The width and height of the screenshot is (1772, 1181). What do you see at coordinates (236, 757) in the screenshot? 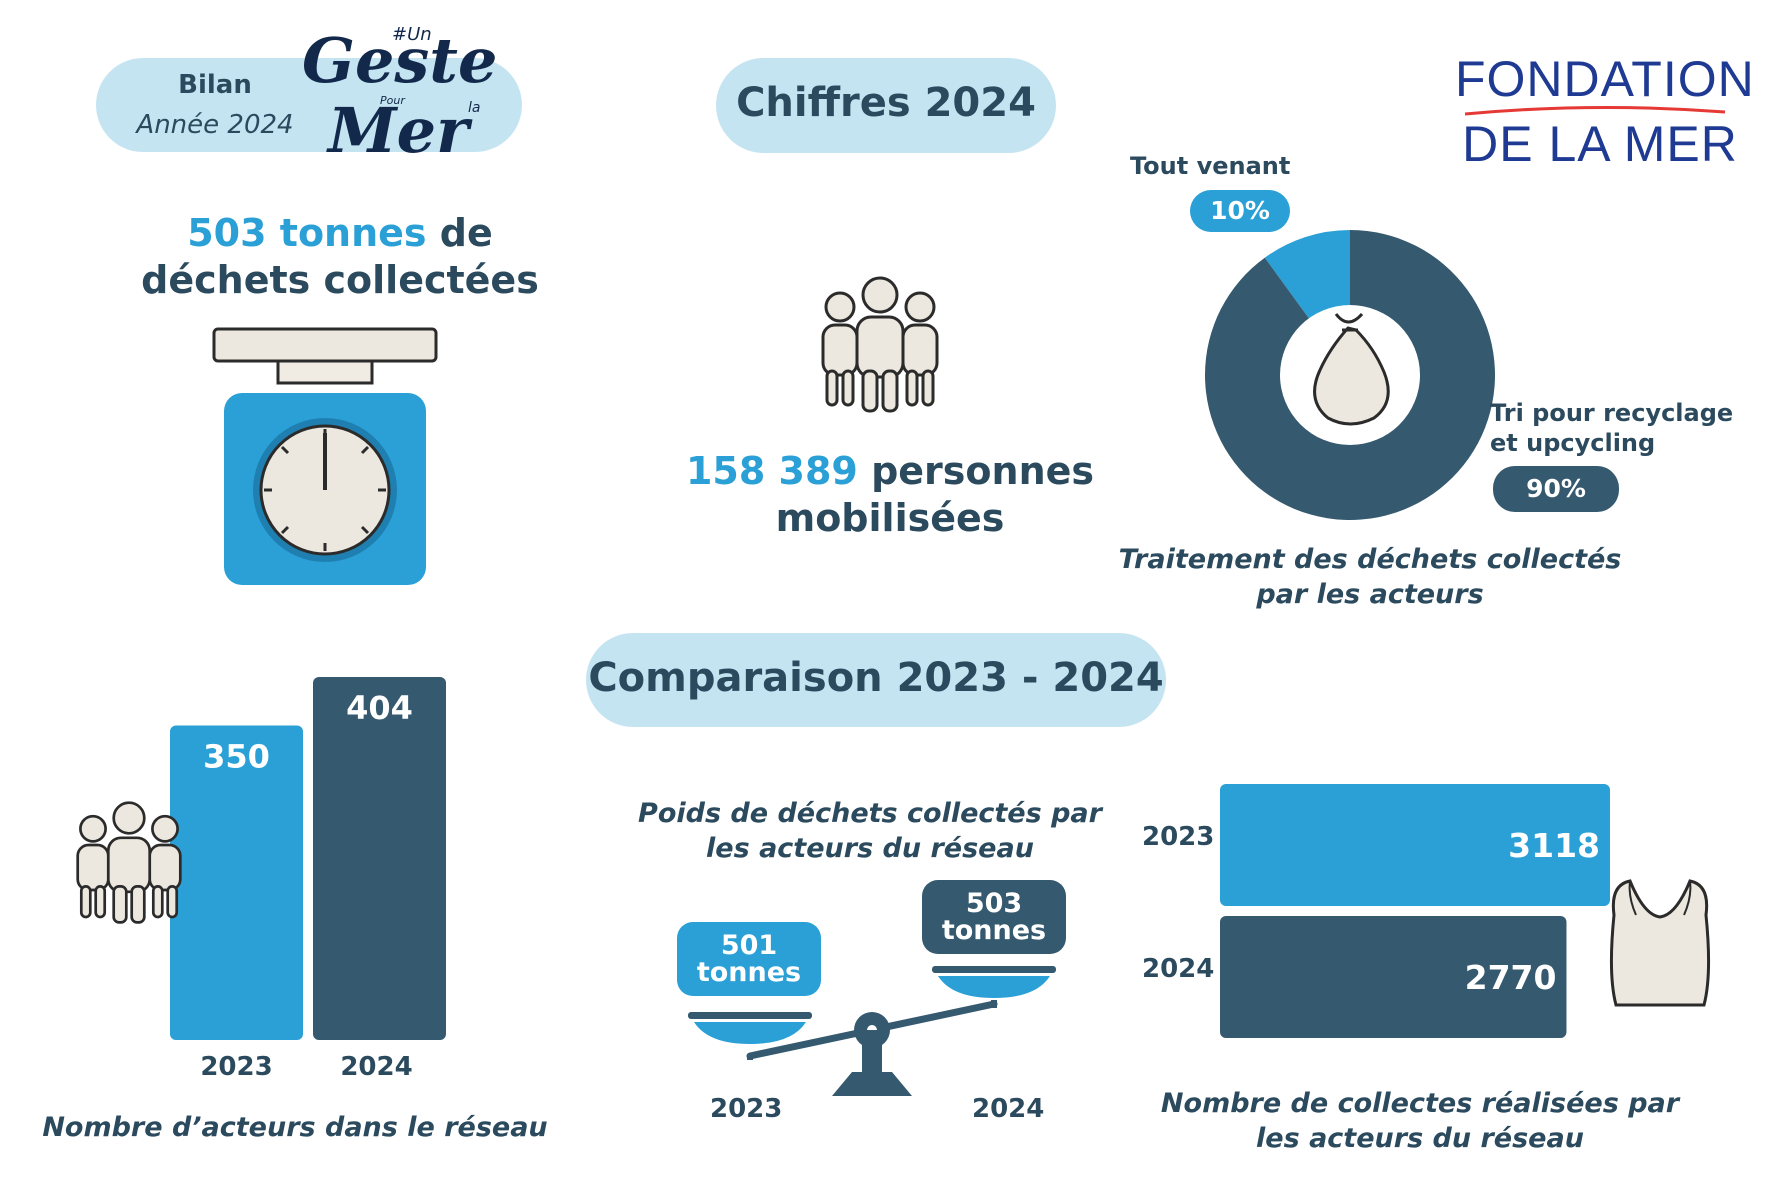
I see `actors-bar-label-2023: 350` at bounding box center [236, 757].